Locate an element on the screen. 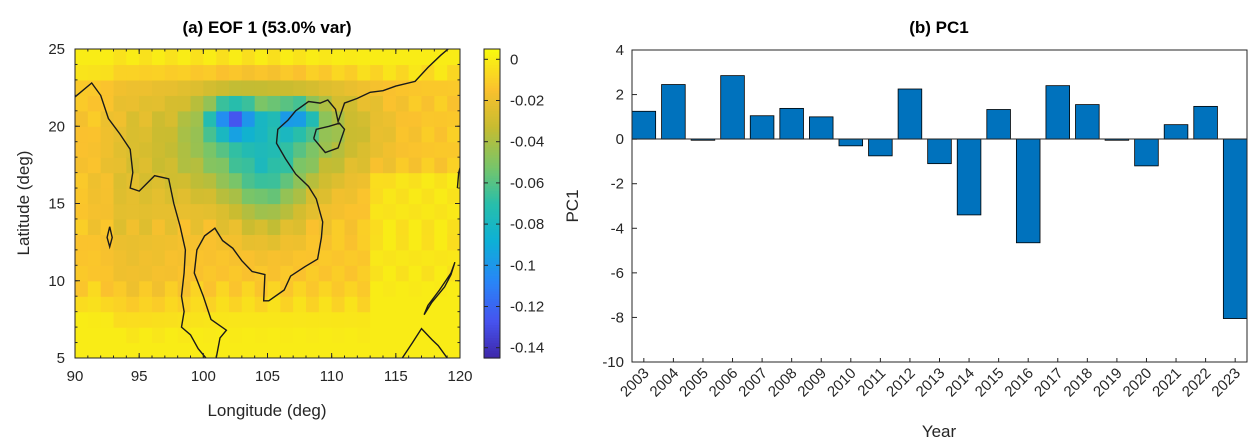 This screenshot has height=440, width=1251. x-tick-label: 2016 is located at coordinates (1019, 383).